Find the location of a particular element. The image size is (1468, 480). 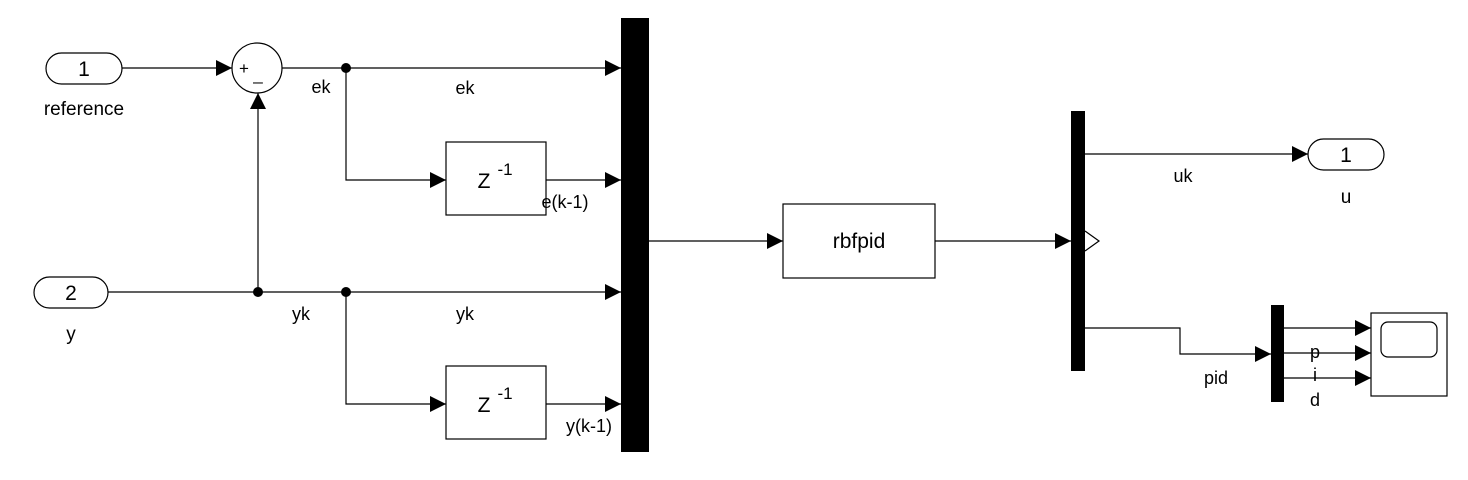

branch-point-ek is located at coordinates (346, 68).